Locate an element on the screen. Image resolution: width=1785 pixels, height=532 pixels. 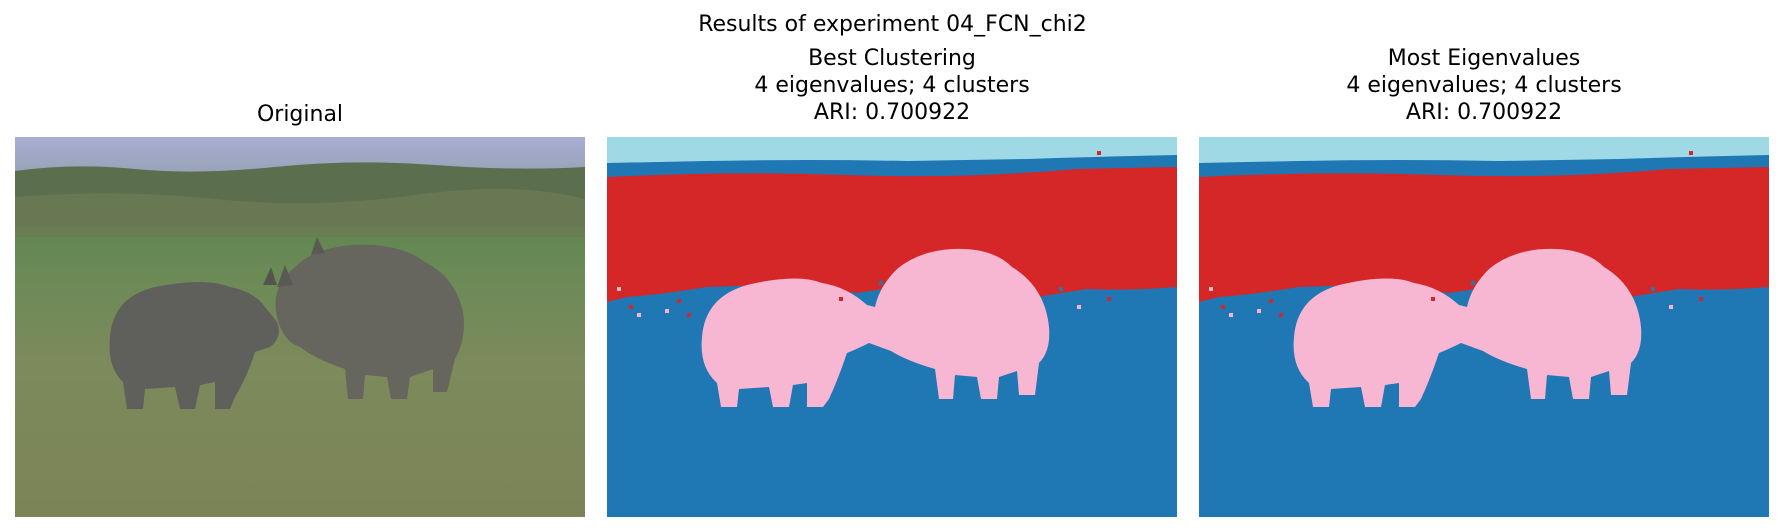
most-title-line3: ARI: 0.700922 is located at coordinates (1484, 112).